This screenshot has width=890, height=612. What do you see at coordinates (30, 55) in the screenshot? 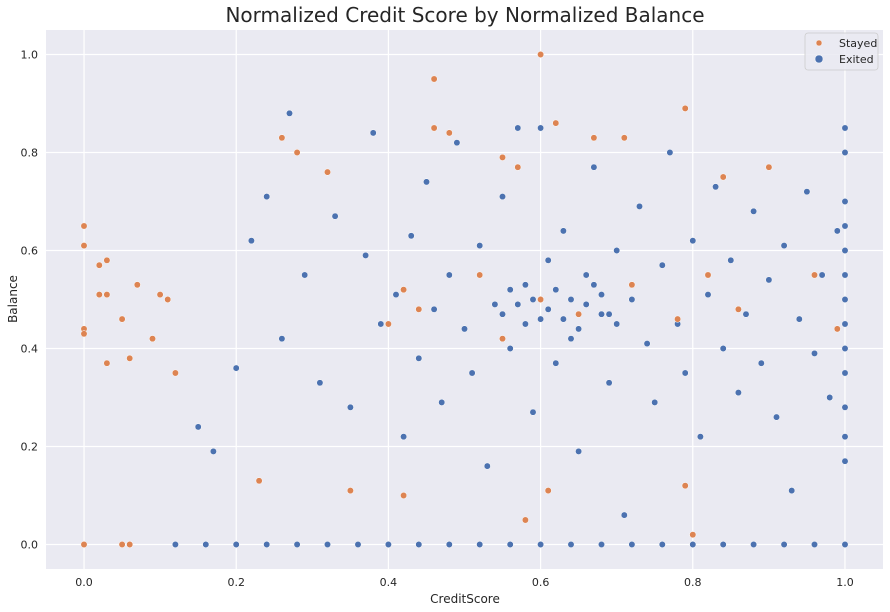
I see `y-tick-label: 1.0` at bounding box center [30, 55].